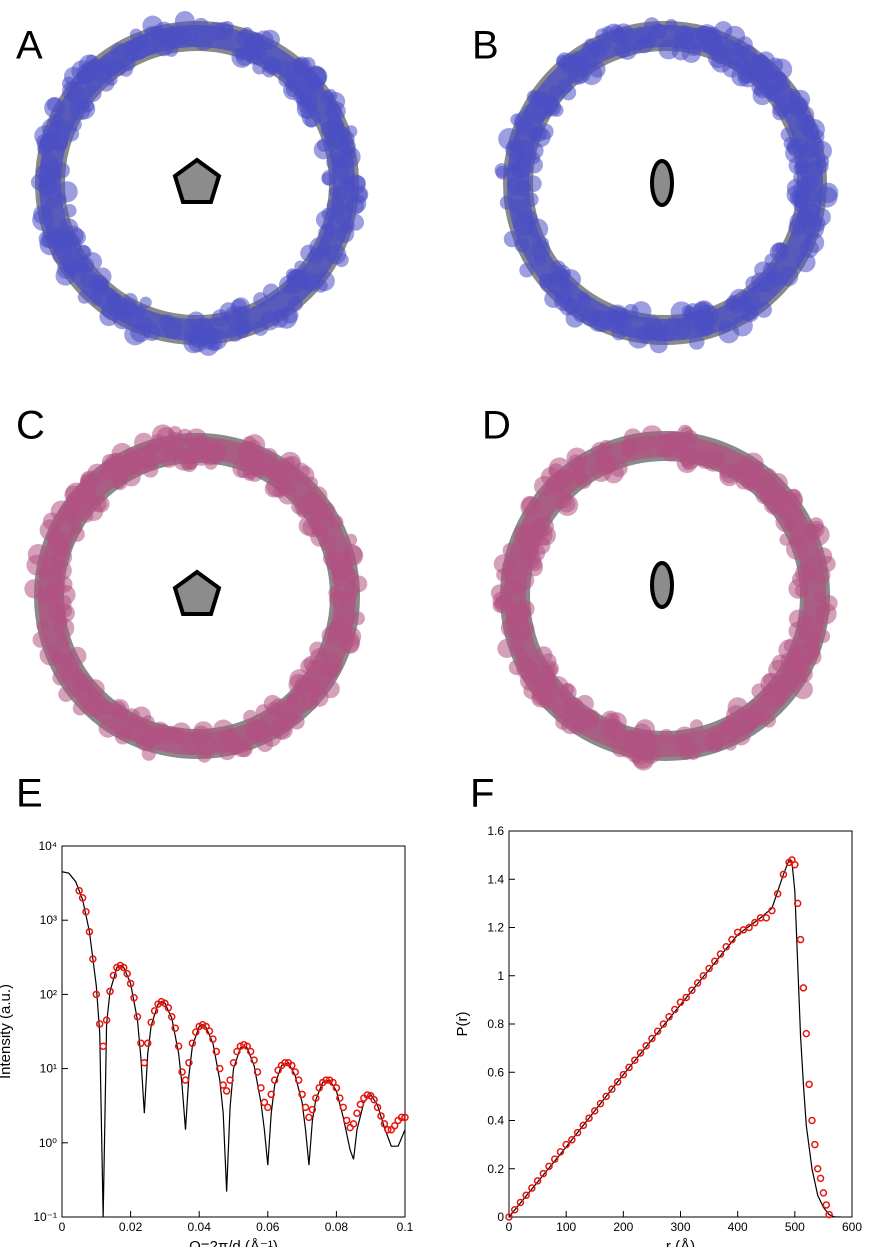 The image size is (870, 1247). What do you see at coordinates (495, 1169) in the screenshot?
I see `y-tick-label: 0.2` at bounding box center [495, 1169].